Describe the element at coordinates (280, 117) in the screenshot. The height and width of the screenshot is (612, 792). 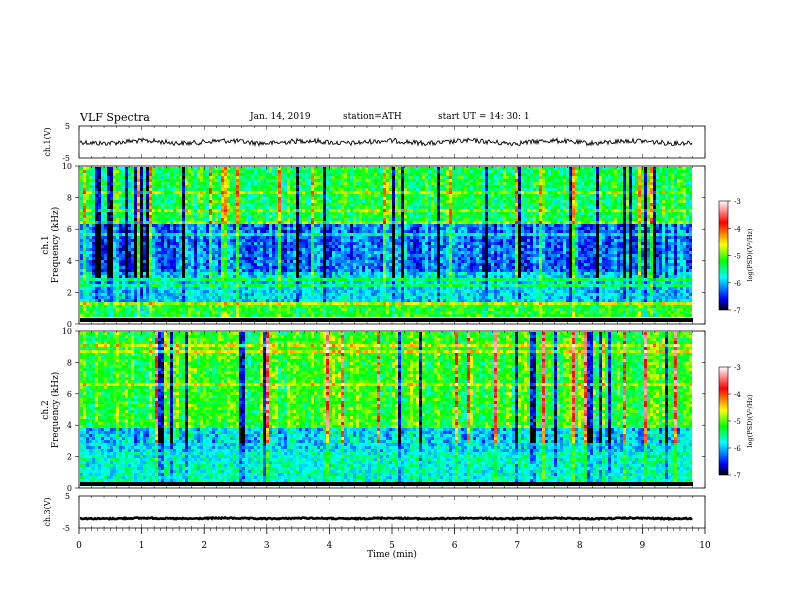
I see `date-label: Jan. 14, 2019` at that location.